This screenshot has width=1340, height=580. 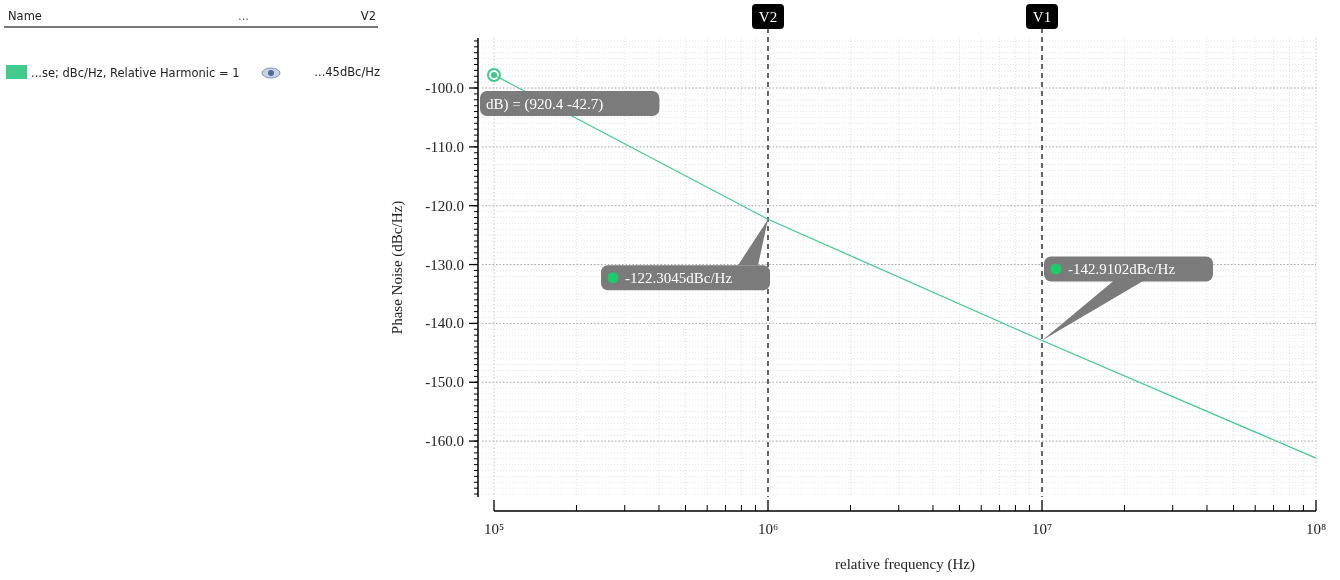 What do you see at coordinates (444, 264) in the screenshot?
I see `y-tick-label: -130.0` at bounding box center [444, 264].